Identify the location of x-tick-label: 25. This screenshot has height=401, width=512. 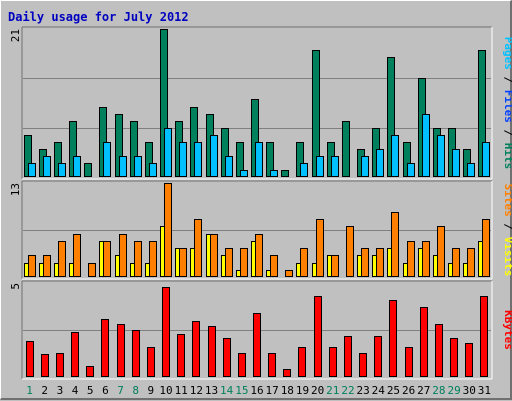
(393, 390).